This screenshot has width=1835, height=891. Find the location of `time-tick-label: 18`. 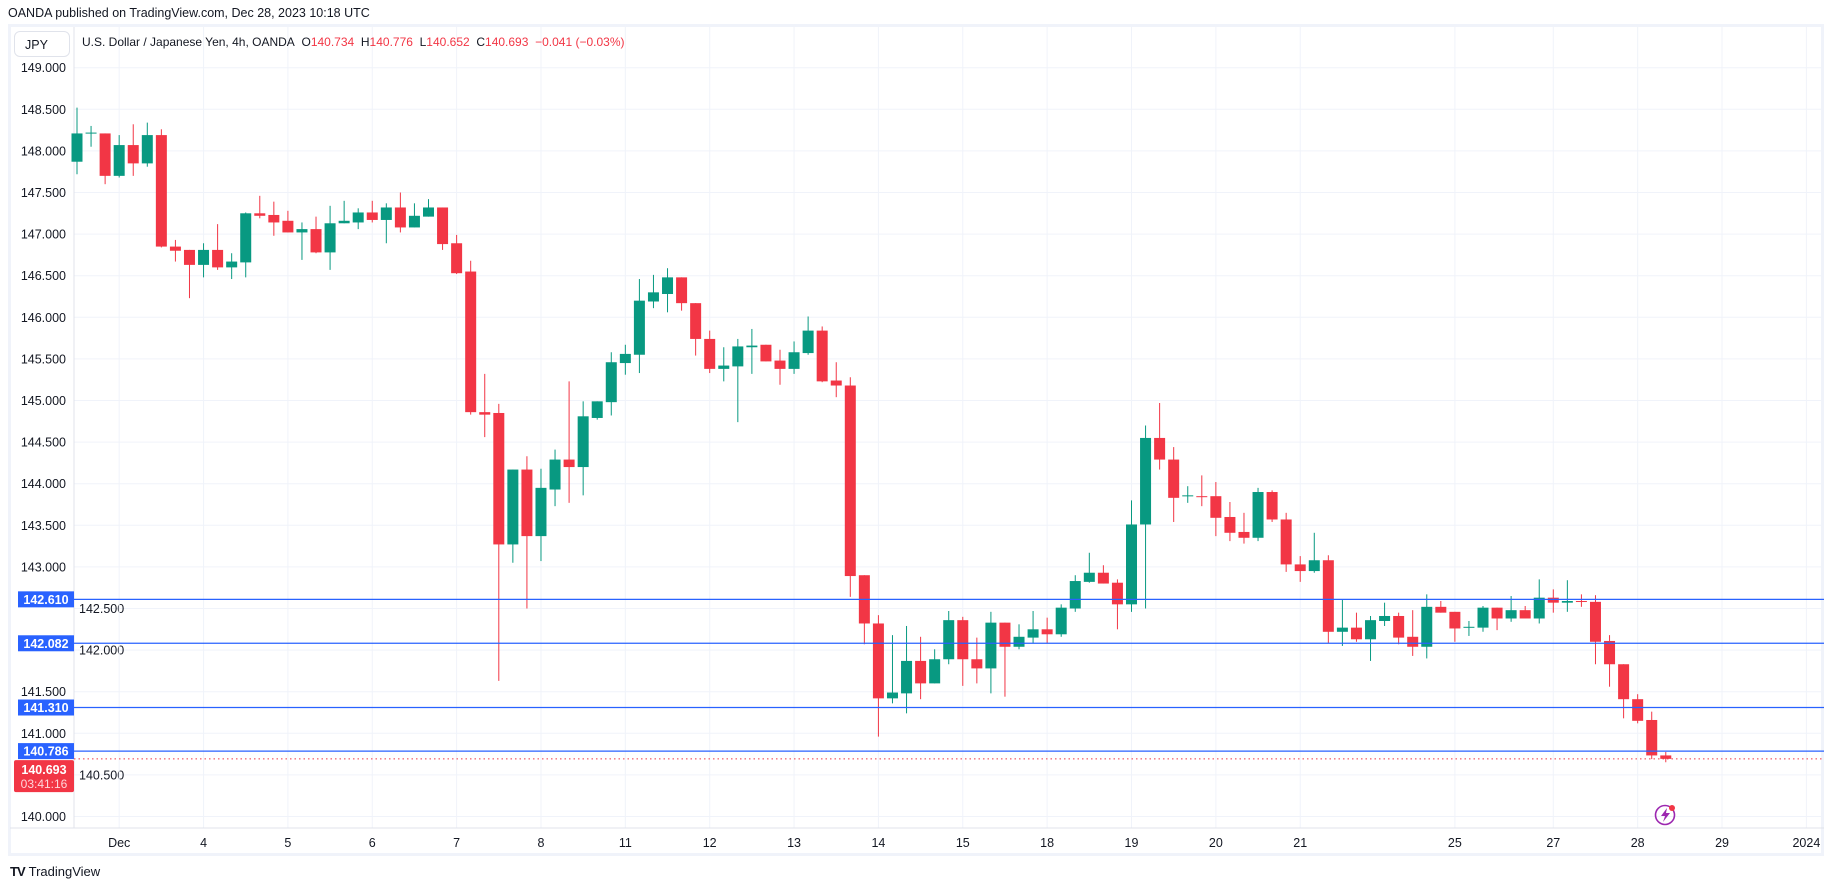

time-tick-label: 18 is located at coordinates (1047, 843).